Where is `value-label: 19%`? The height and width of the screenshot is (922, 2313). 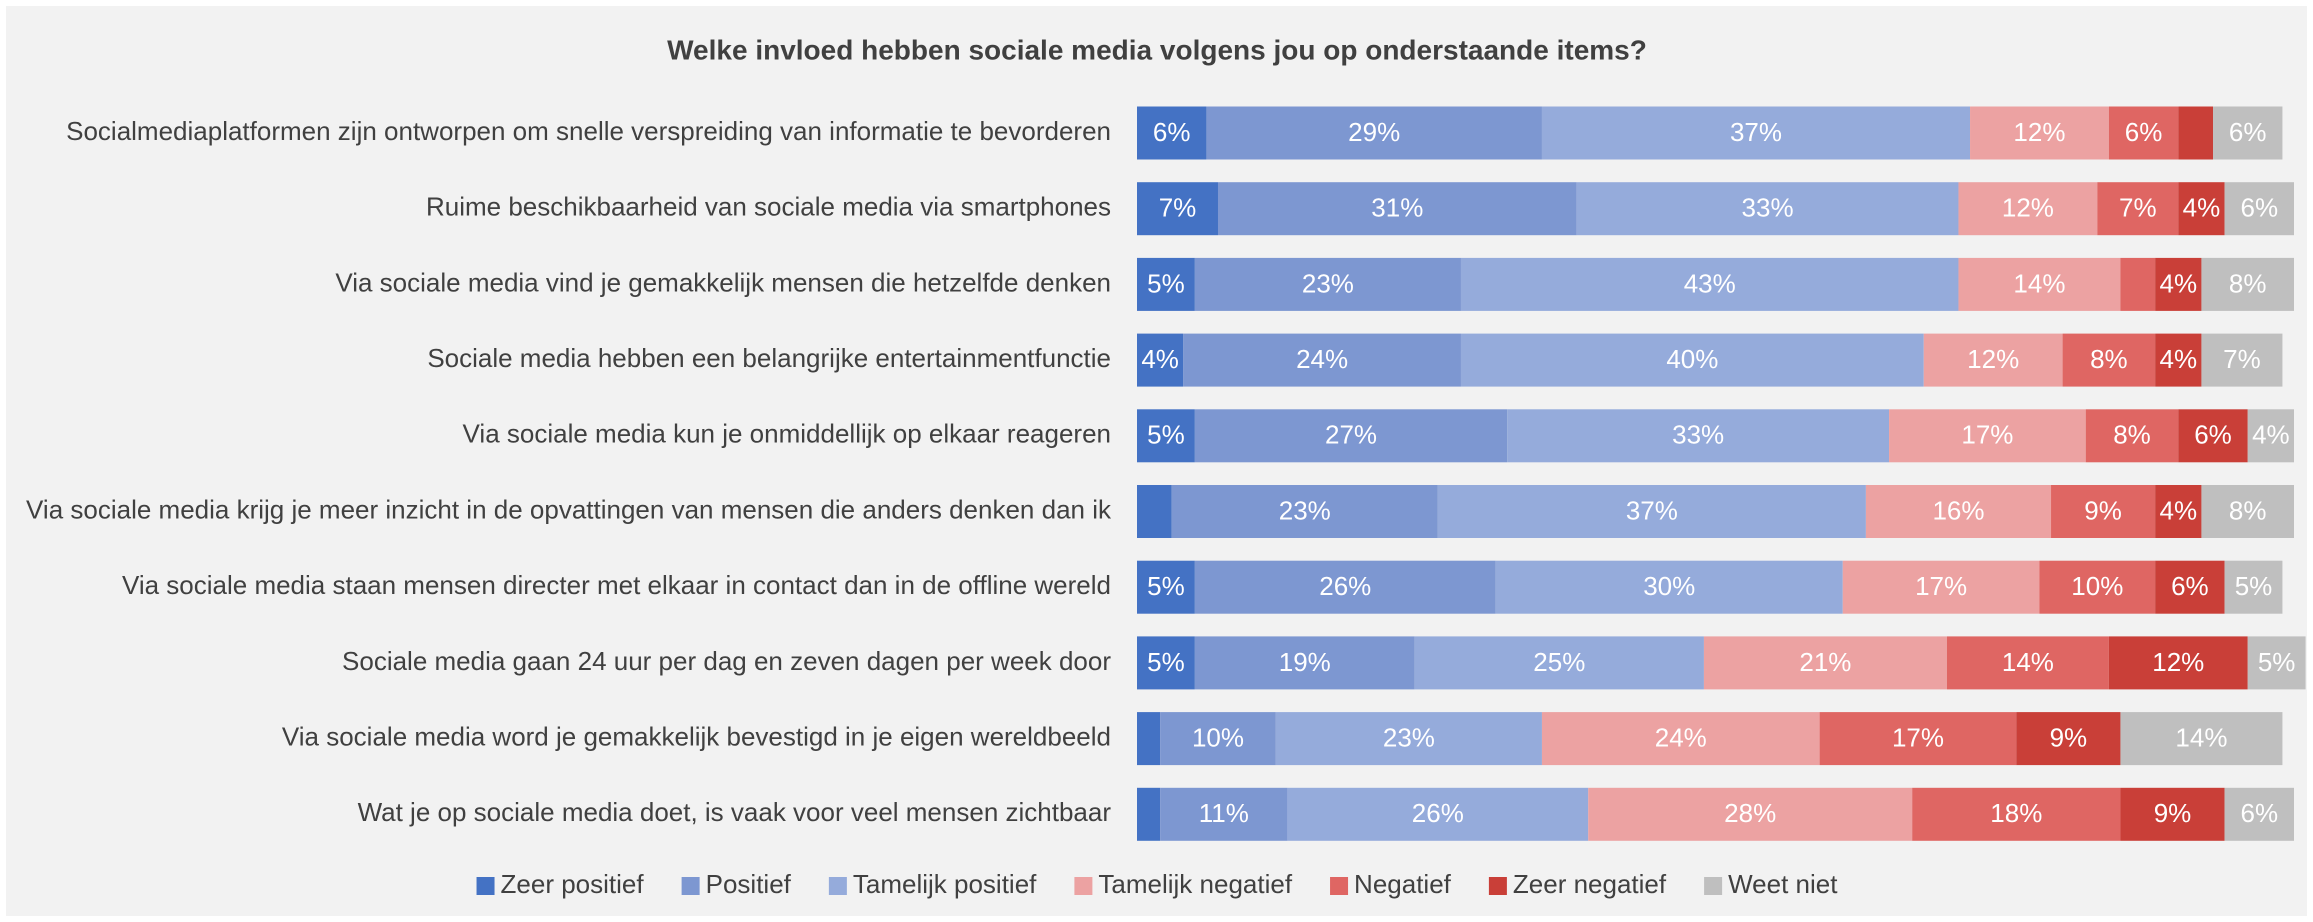 value-label: 19% is located at coordinates (1305, 662).